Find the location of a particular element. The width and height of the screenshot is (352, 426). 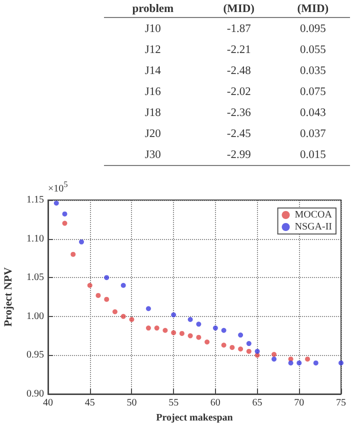

text: -2.99 is located at coordinates (238, 154).